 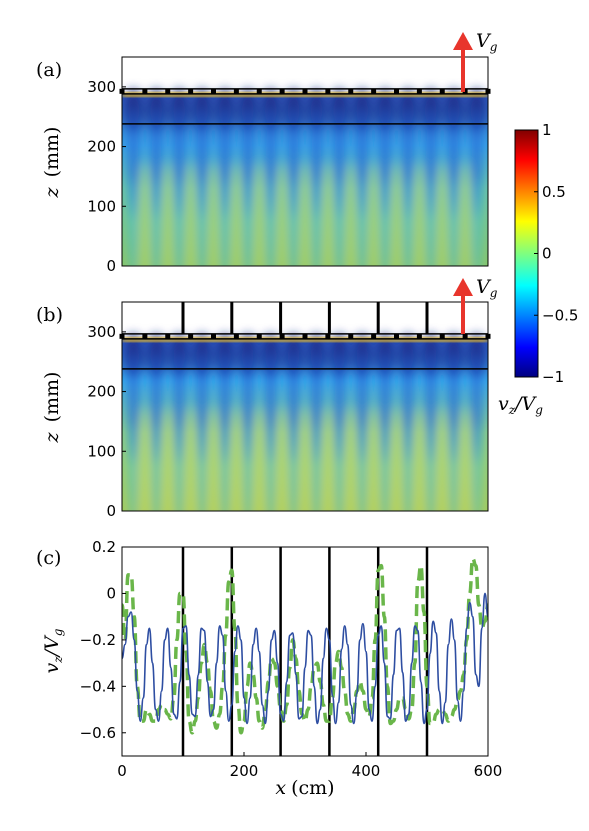 I want to click on colorbar-tick-label: −0.5, so click(x=560, y=315).